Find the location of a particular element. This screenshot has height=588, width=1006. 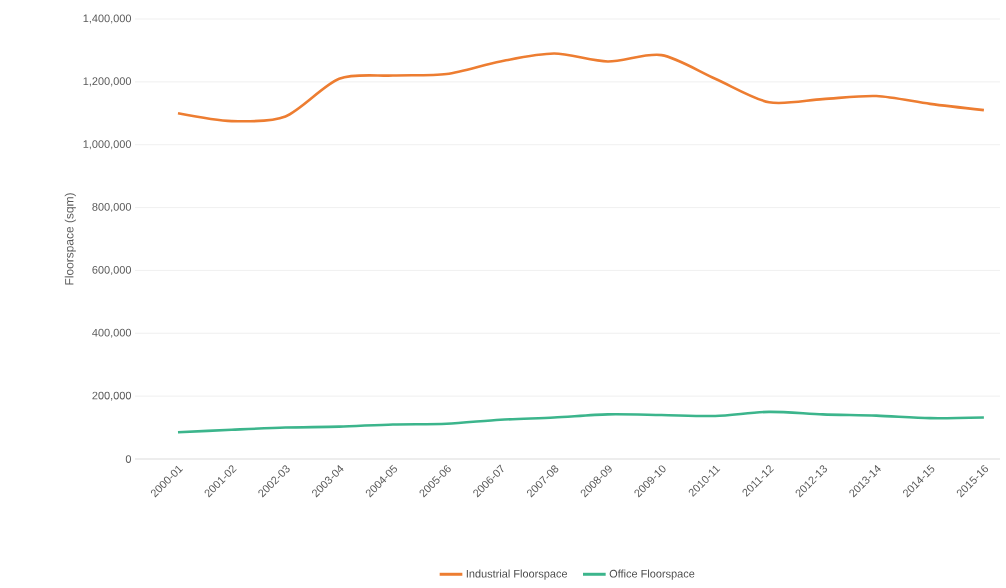

y-axis-title: Floorspace (sqm) is located at coordinates (70, 239).